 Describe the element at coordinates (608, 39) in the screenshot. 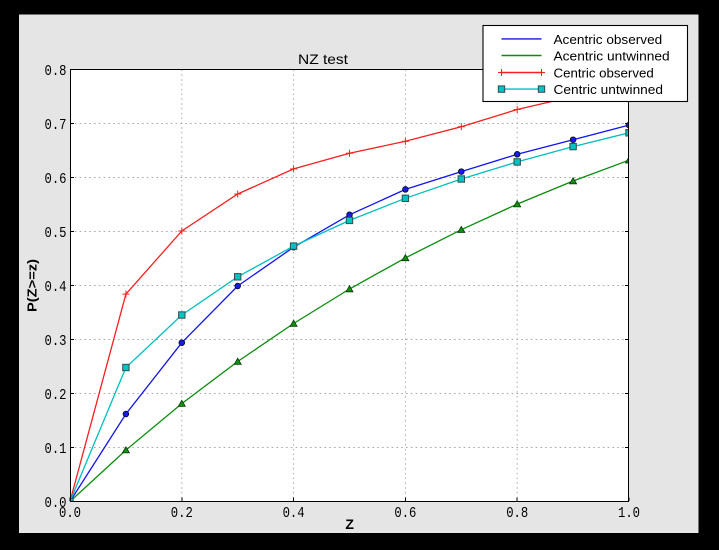

I see `svg-text: Acentric observed` at that location.